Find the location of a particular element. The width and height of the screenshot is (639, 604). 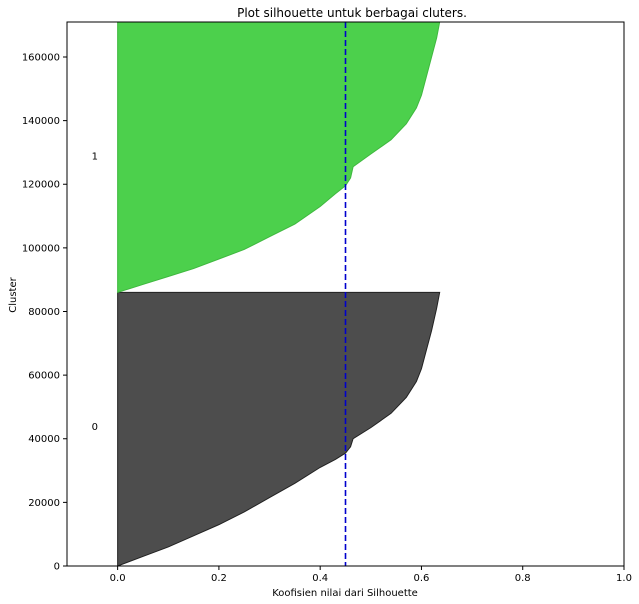

x-tick-label: 1.0 is located at coordinates (624, 578).